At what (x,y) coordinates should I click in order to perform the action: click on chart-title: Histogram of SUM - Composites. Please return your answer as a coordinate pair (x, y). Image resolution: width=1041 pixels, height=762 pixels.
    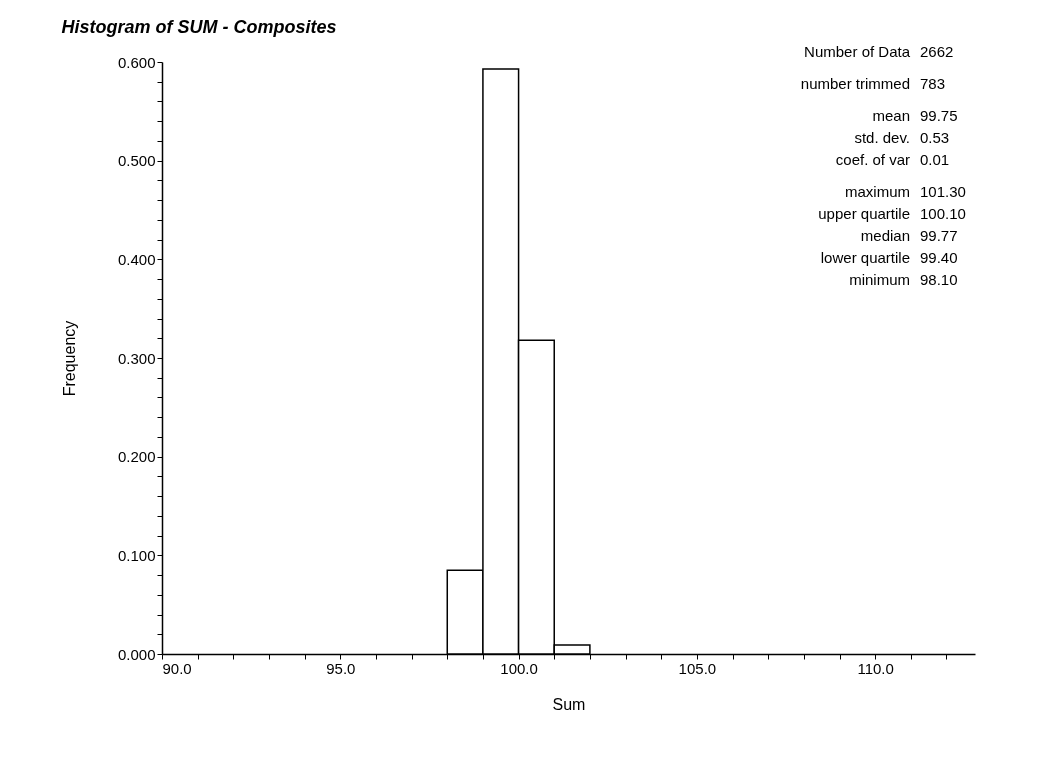
    Looking at the image, I should click on (199, 27).